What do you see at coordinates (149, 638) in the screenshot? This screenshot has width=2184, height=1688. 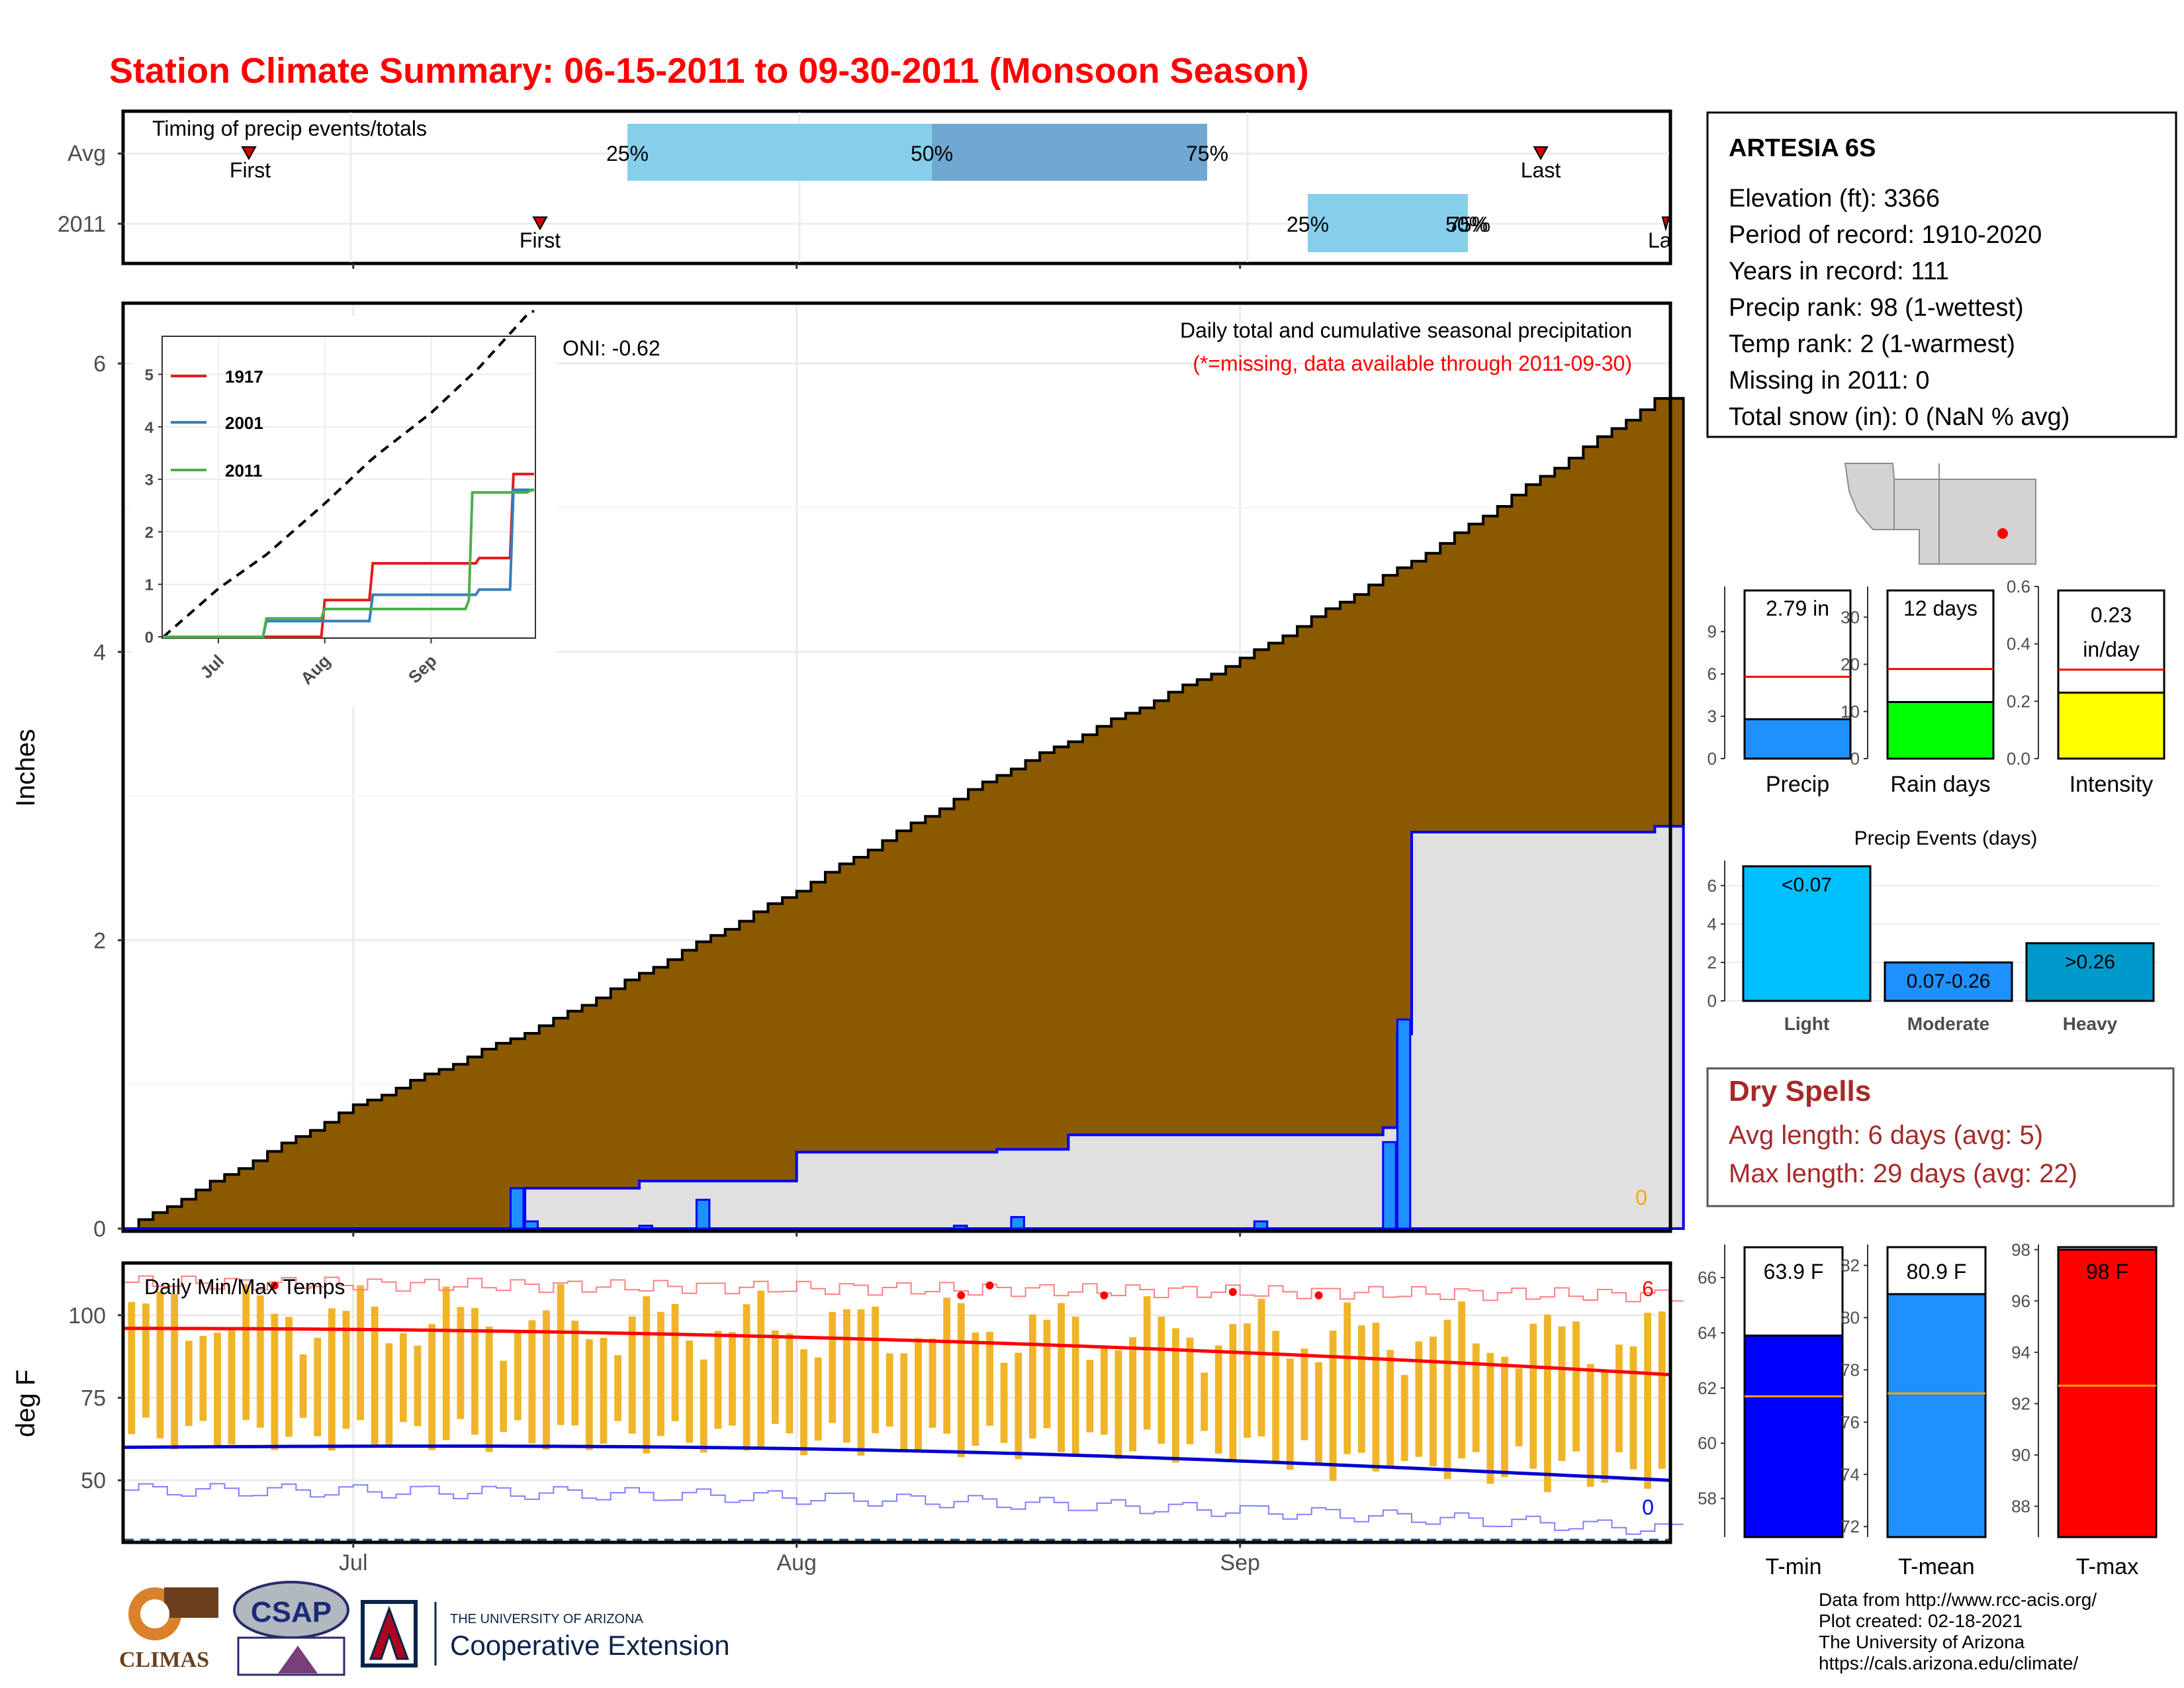 I see `inset-y-tick-label: 0` at bounding box center [149, 638].